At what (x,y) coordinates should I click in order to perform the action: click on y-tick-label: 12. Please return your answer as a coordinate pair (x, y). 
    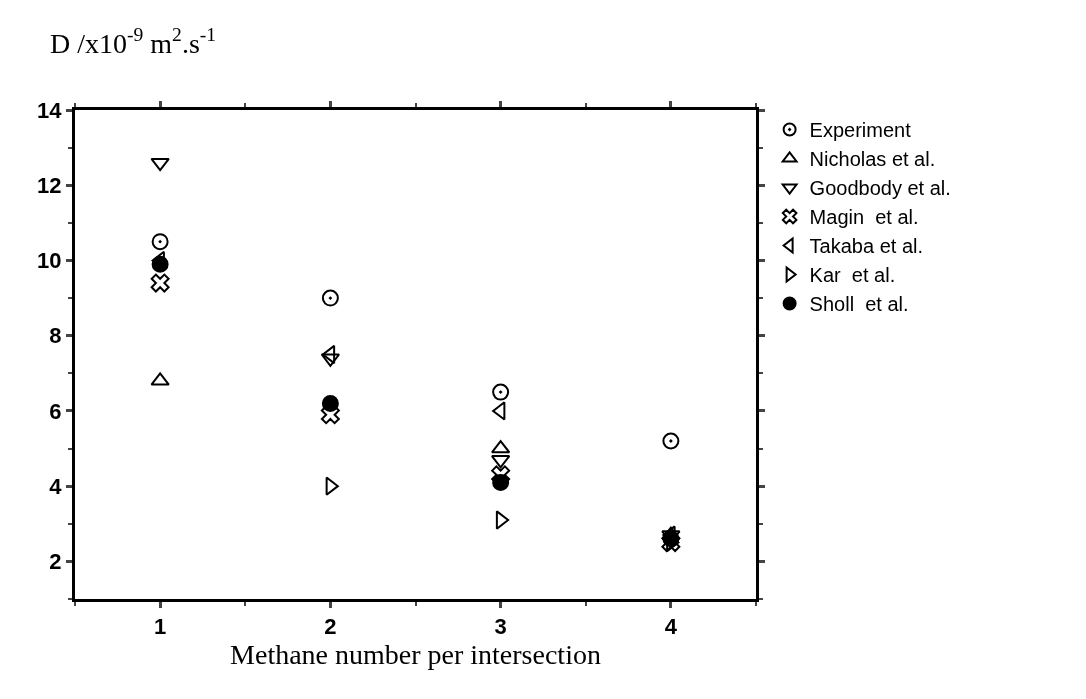
    Looking at the image, I should click on (49, 185).